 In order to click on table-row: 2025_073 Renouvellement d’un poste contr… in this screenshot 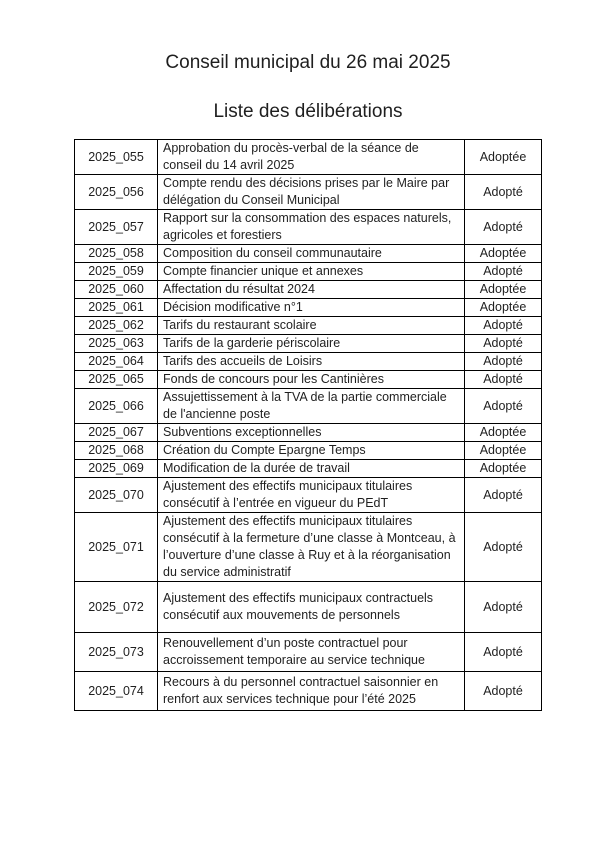, I will do `click(308, 652)`.